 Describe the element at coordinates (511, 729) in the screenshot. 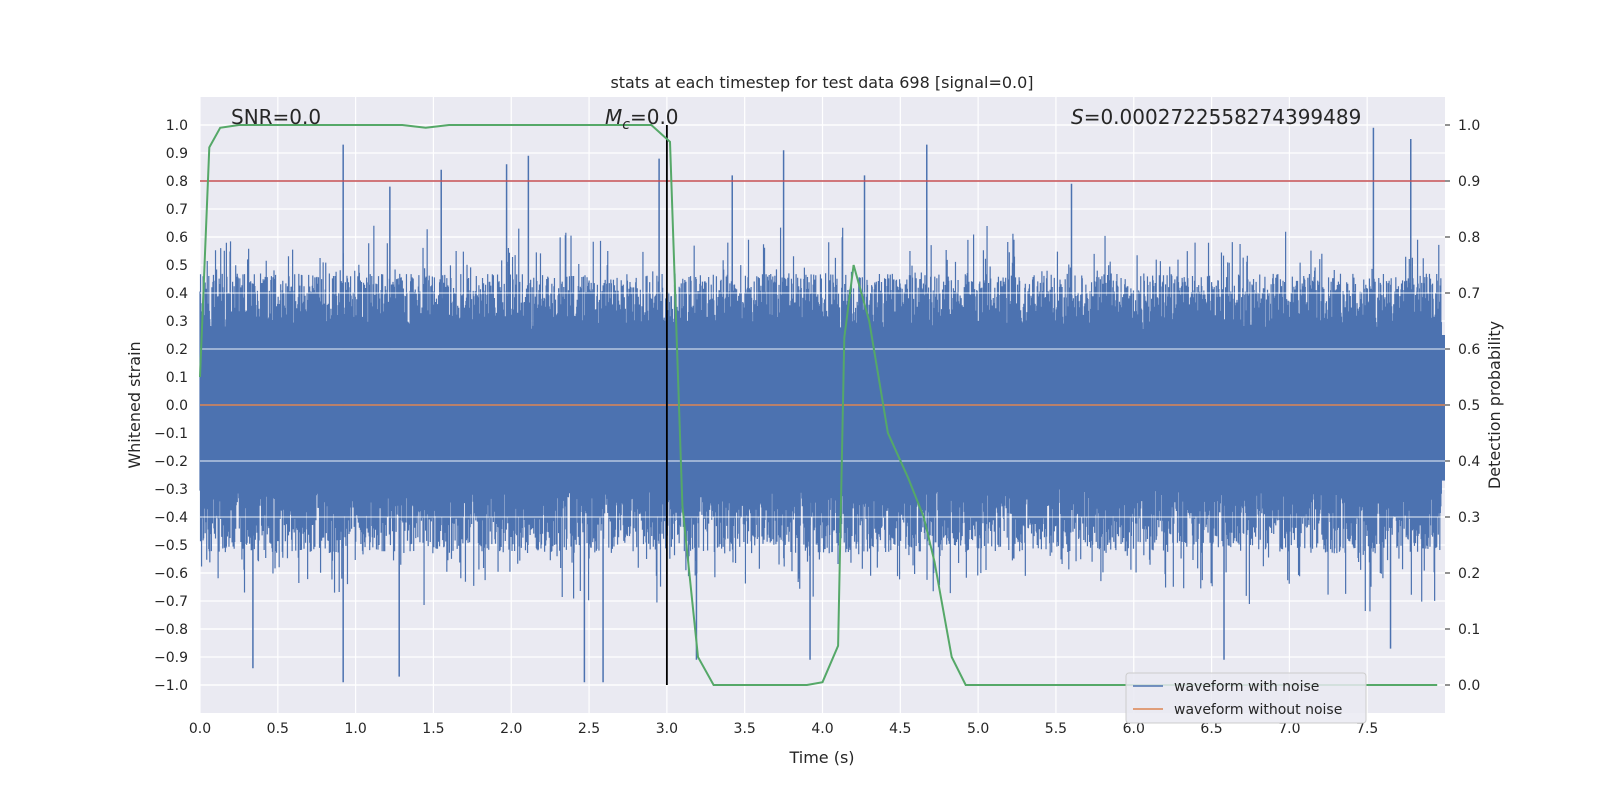

I see `x-tick-label: 2.0` at that location.